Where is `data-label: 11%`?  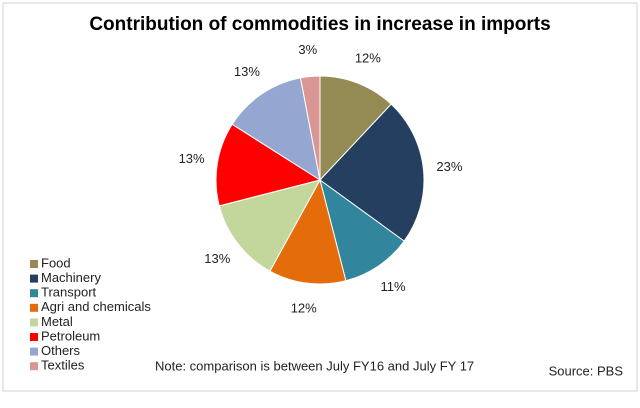
data-label: 11% is located at coordinates (393, 286).